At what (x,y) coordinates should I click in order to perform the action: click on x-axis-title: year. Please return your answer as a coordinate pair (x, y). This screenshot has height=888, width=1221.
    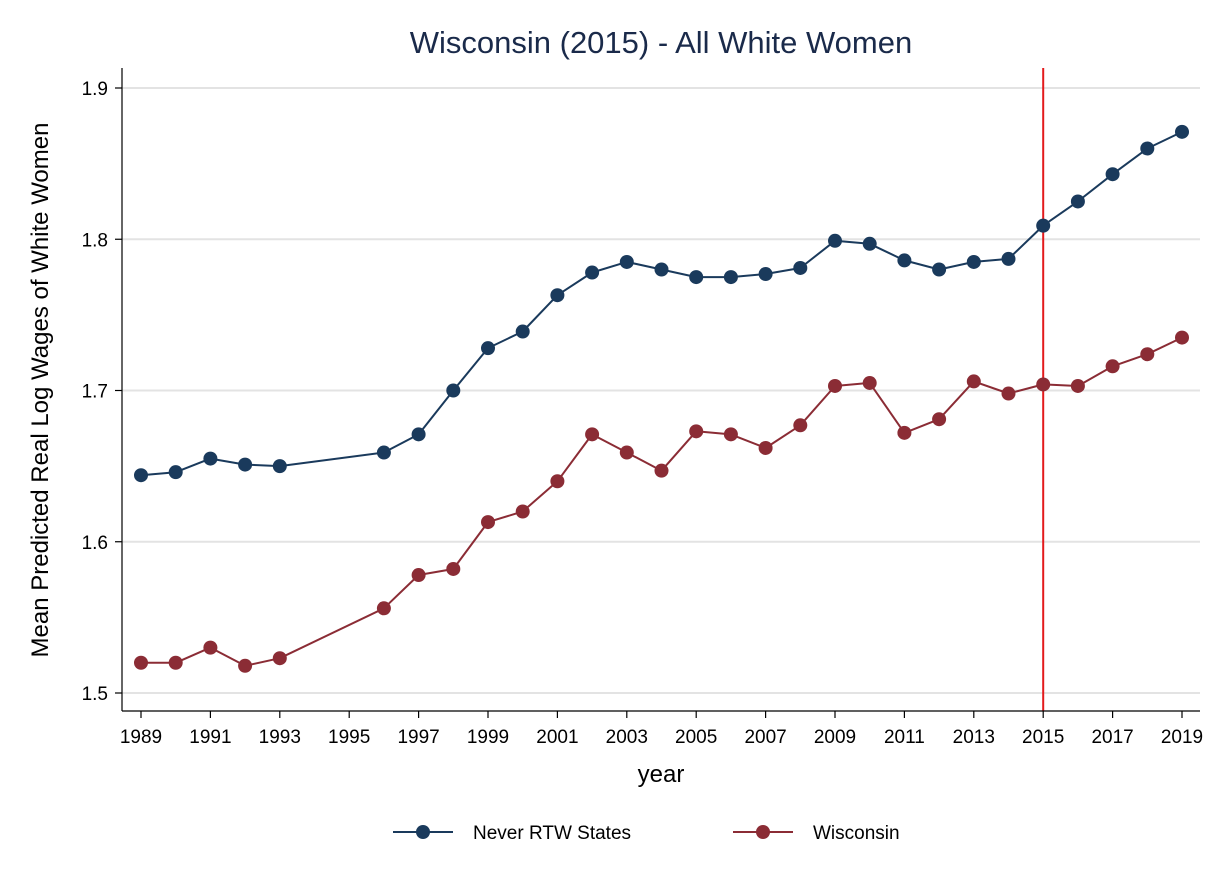
    Looking at the image, I should click on (661, 774).